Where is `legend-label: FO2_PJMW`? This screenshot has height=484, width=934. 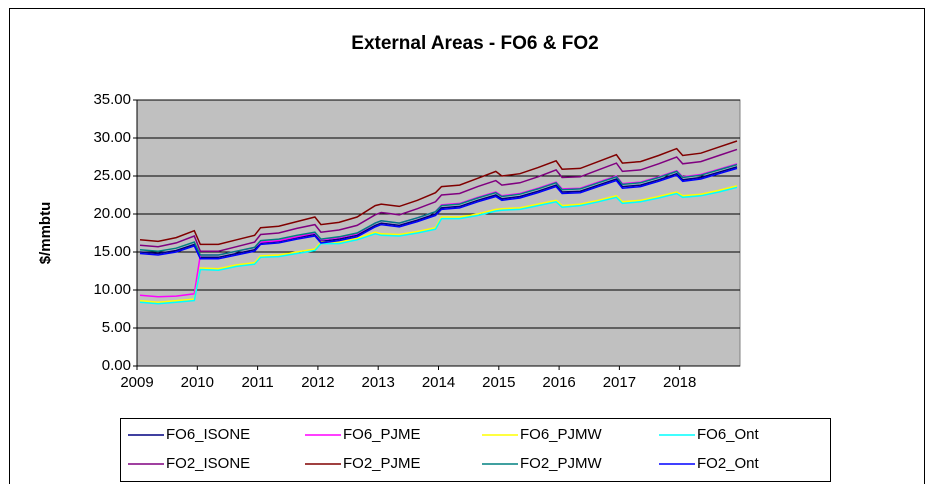
legend-label: FO2_PJMW is located at coordinates (561, 463).